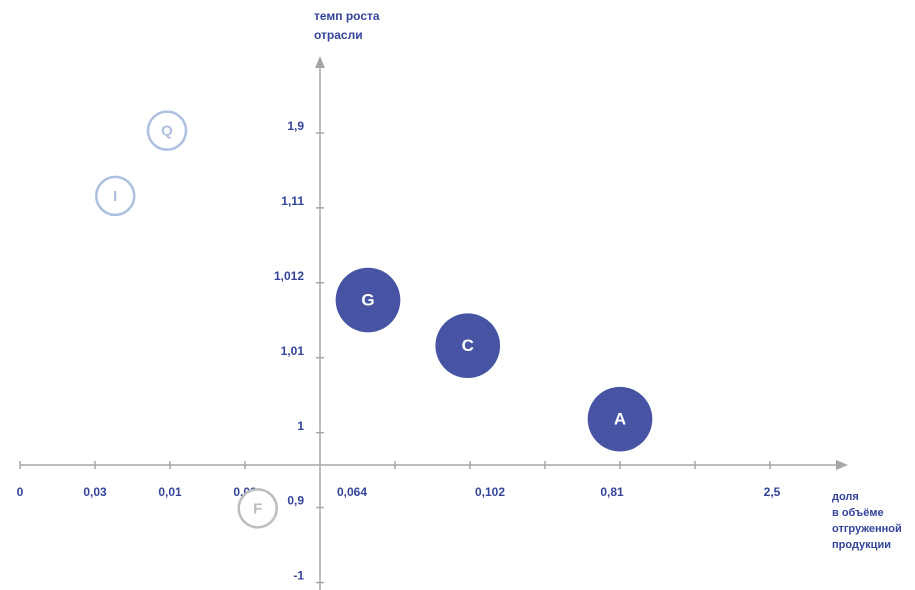 The height and width of the screenshot is (590, 915). I want to click on bubble-label: A, so click(620, 419).